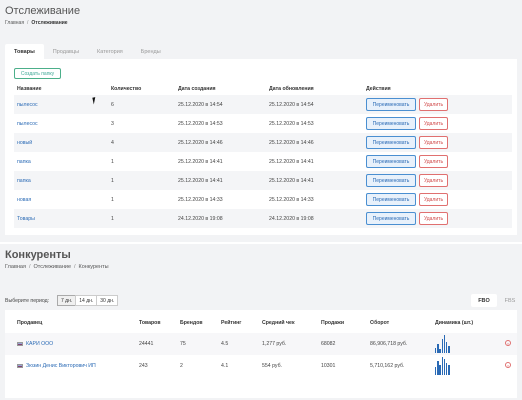 Image resolution: width=522 pixels, height=400 pixels. Describe the element at coordinates (328, 366) in the screenshot. I see `sales-value: 10301` at that location.